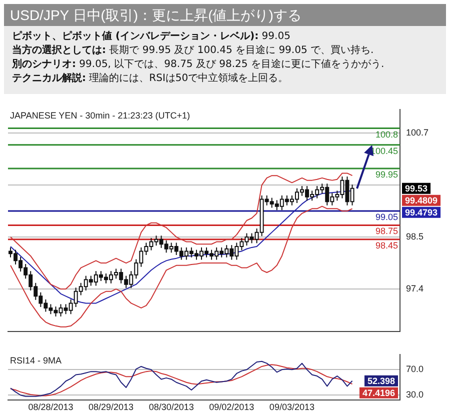 The width and height of the screenshot is (450, 415). What do you see at coordinates (193, 51) in the screenshot?
I see `text: 当方の選択としては: 長期で 99.95 及び 100.45 を目途に 99.05 で、買い持ち.` at bounding box center [193, 51].